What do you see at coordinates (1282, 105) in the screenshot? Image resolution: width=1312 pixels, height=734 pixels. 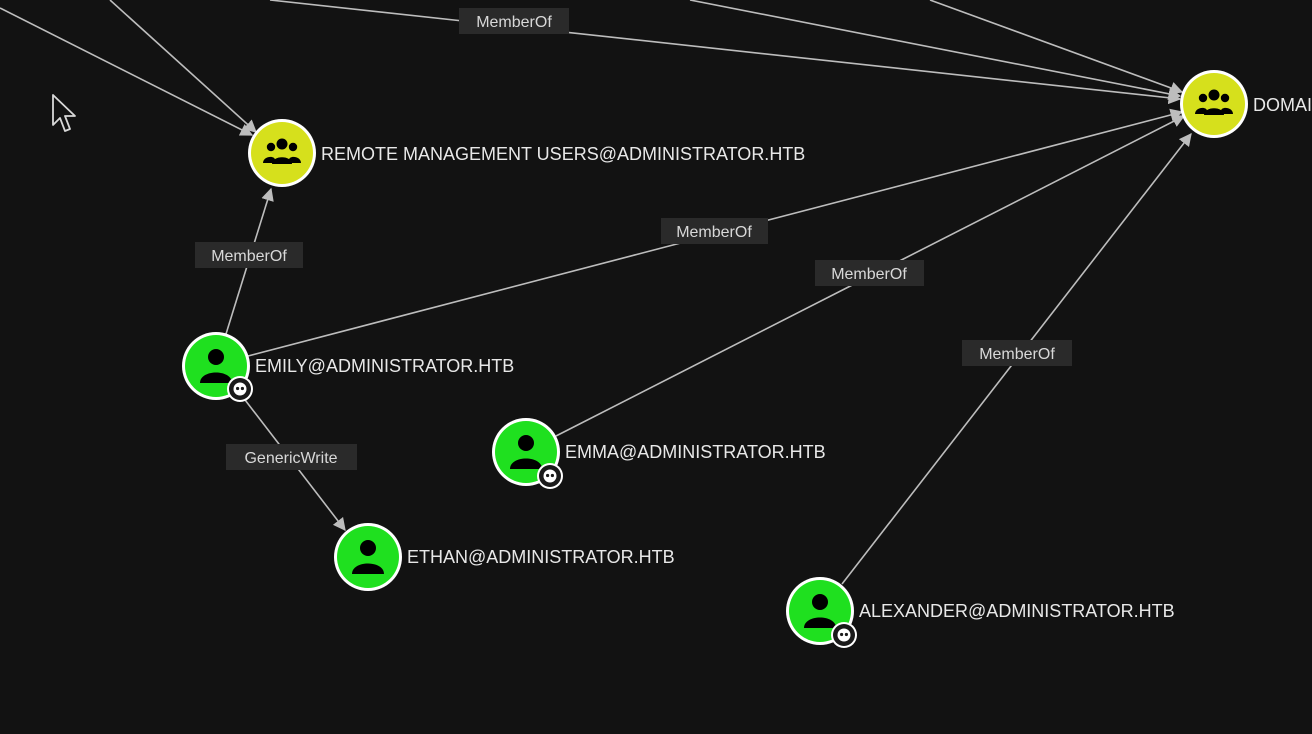 I see `node-label: DOMAI` at bounding box center [1282, 105].